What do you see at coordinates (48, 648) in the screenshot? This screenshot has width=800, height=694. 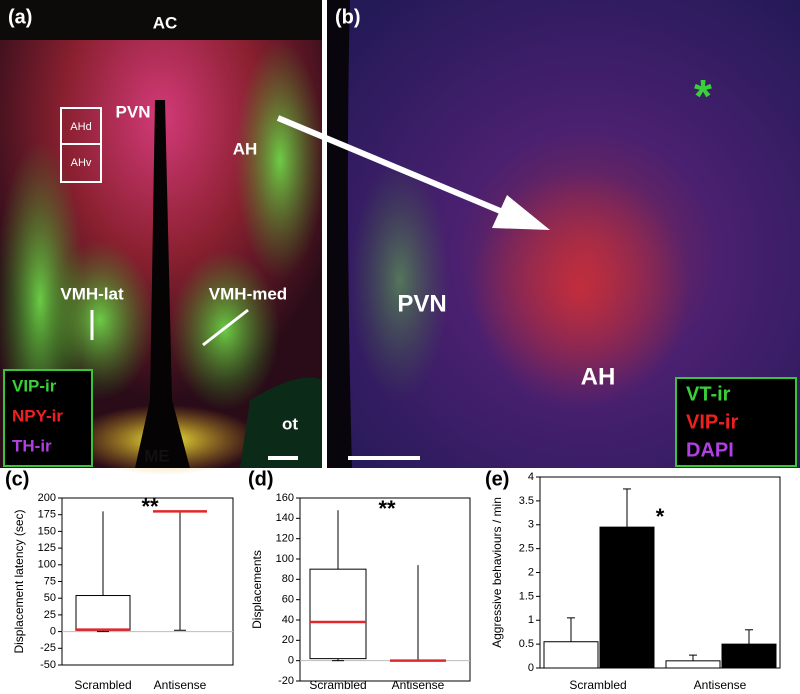 I see `y-tick-label: -25` at bounding box center [48, 648].